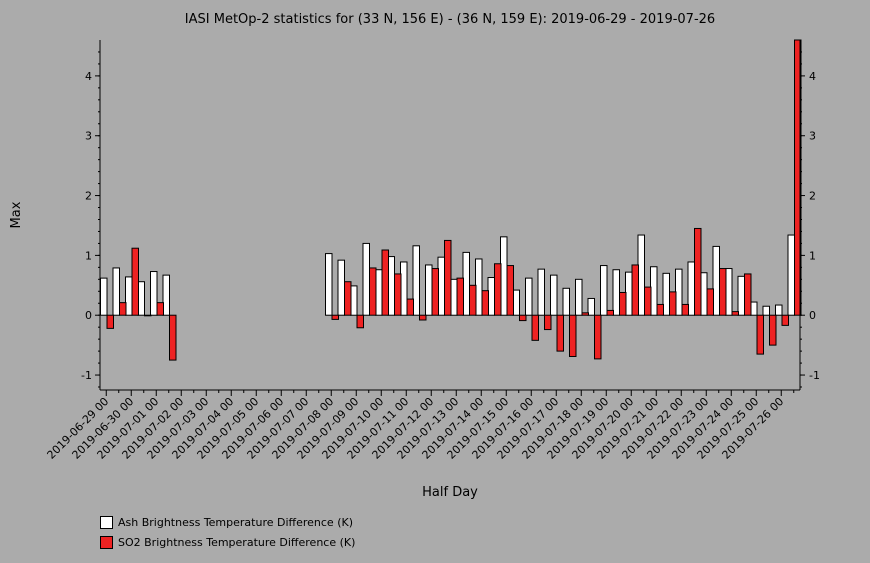 The image size is (870, 563). What do you see at coordinates (106, 522) in the screenshot?
I see `legend-swatch-ash` at bounding box center [106, 522].